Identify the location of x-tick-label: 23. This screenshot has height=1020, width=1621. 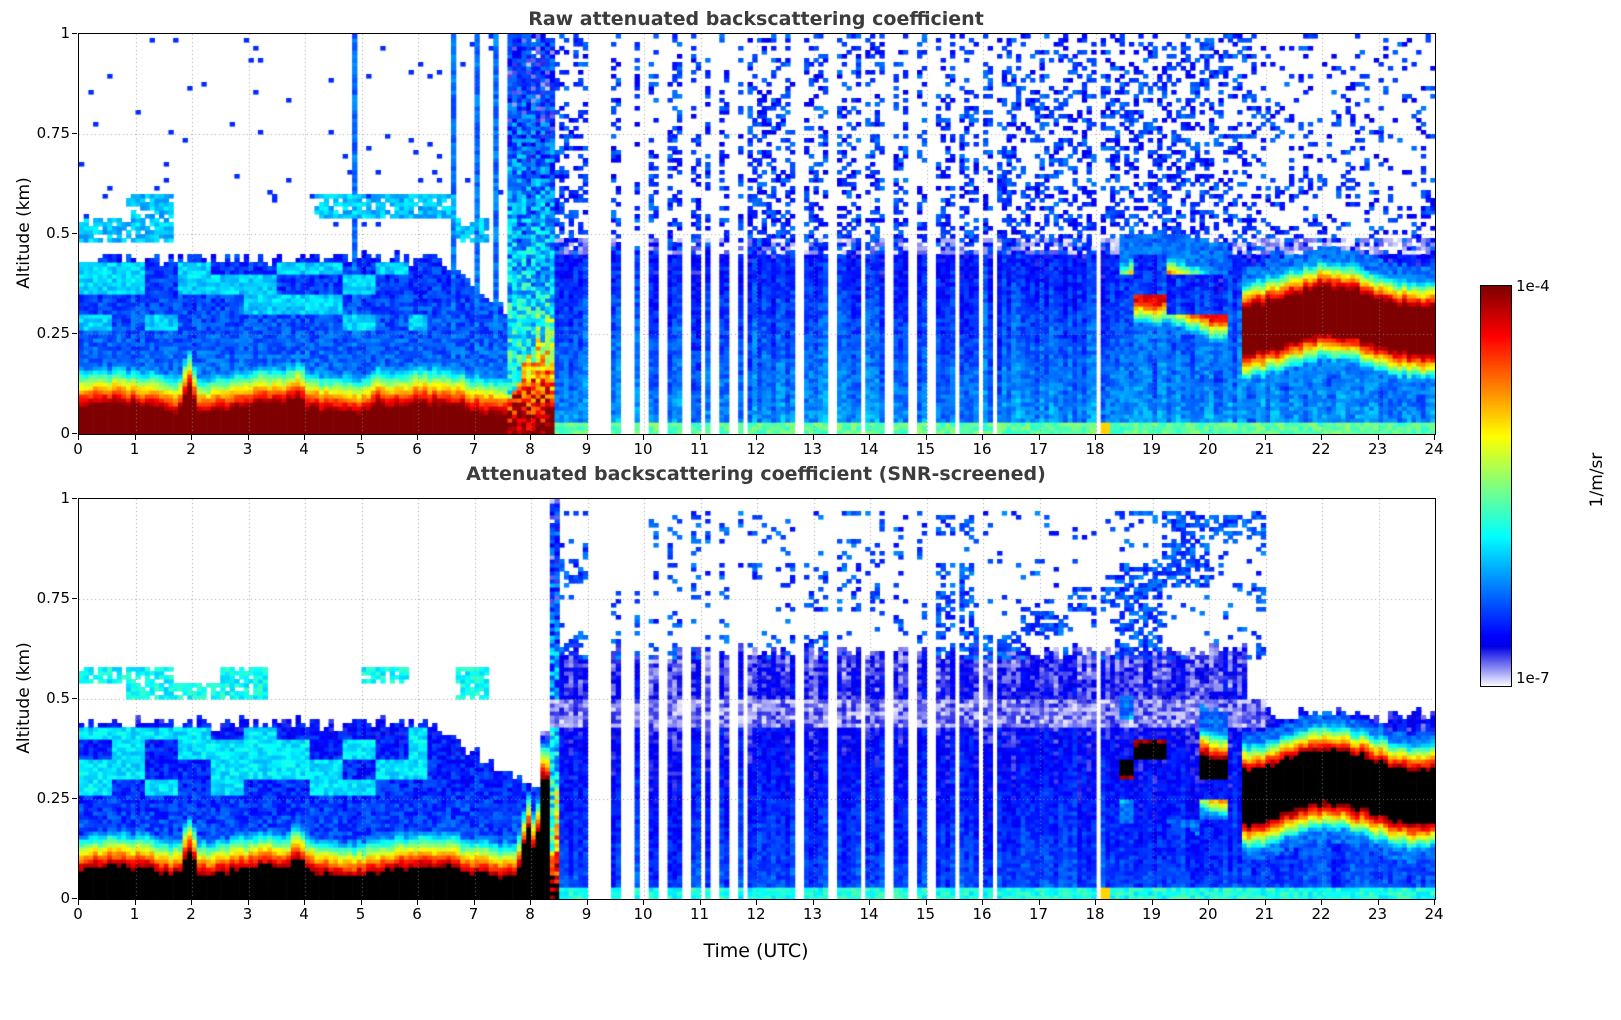
(1377, 914).